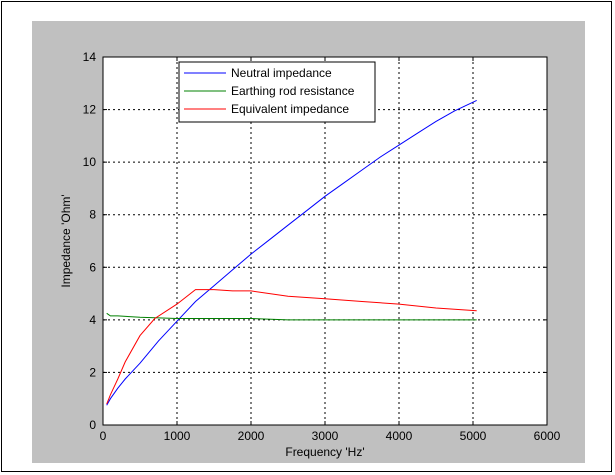  I want to click on x-tick-label: 1000, so click(177, 436).